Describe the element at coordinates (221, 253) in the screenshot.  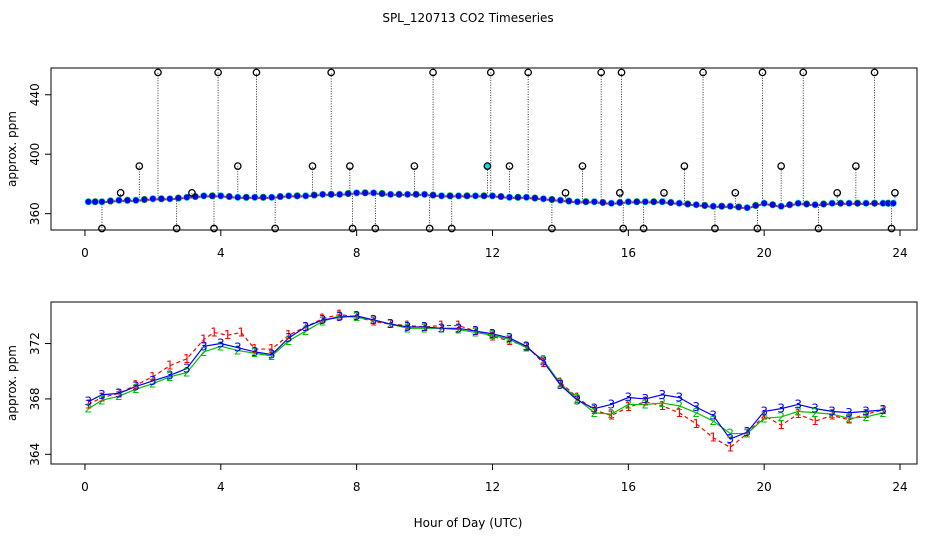
I see `top-x-tick-label: 4` at that location.